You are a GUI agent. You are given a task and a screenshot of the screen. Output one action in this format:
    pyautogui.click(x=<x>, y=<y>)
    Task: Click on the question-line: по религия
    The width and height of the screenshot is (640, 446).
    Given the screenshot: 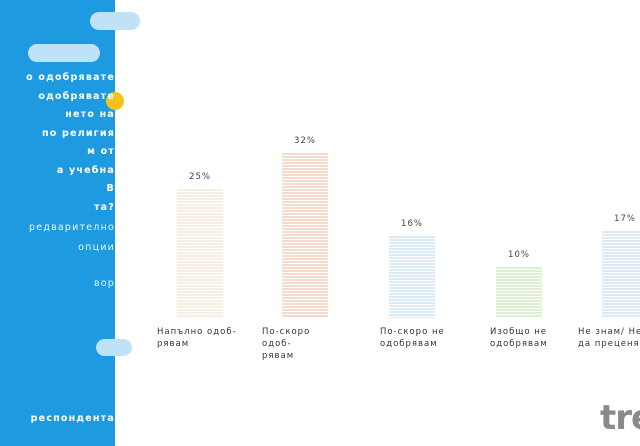 What is the action you would take?
    pyautogui.click(x=78, y=133)
    